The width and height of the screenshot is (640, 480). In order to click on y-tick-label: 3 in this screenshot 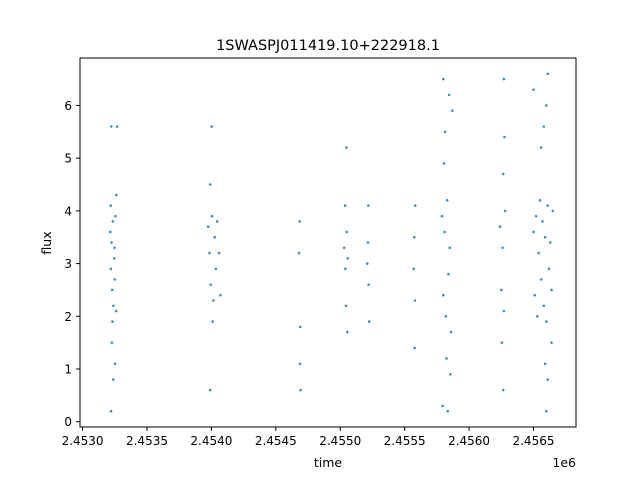, I will do `click(68, 264)`.